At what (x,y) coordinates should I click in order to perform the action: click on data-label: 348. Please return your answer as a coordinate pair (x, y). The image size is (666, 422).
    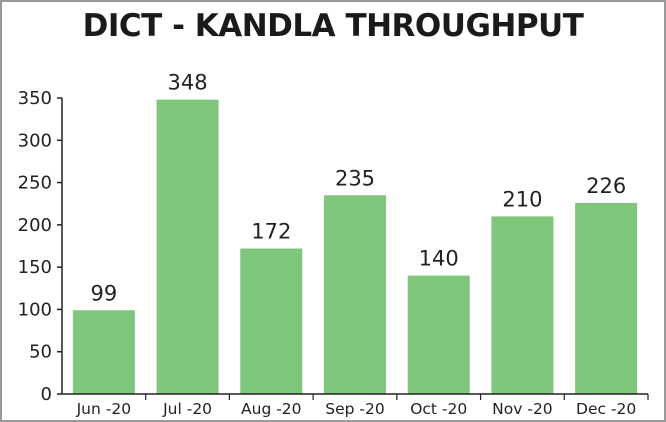
    Looking at the image, I should click on (188, 83).